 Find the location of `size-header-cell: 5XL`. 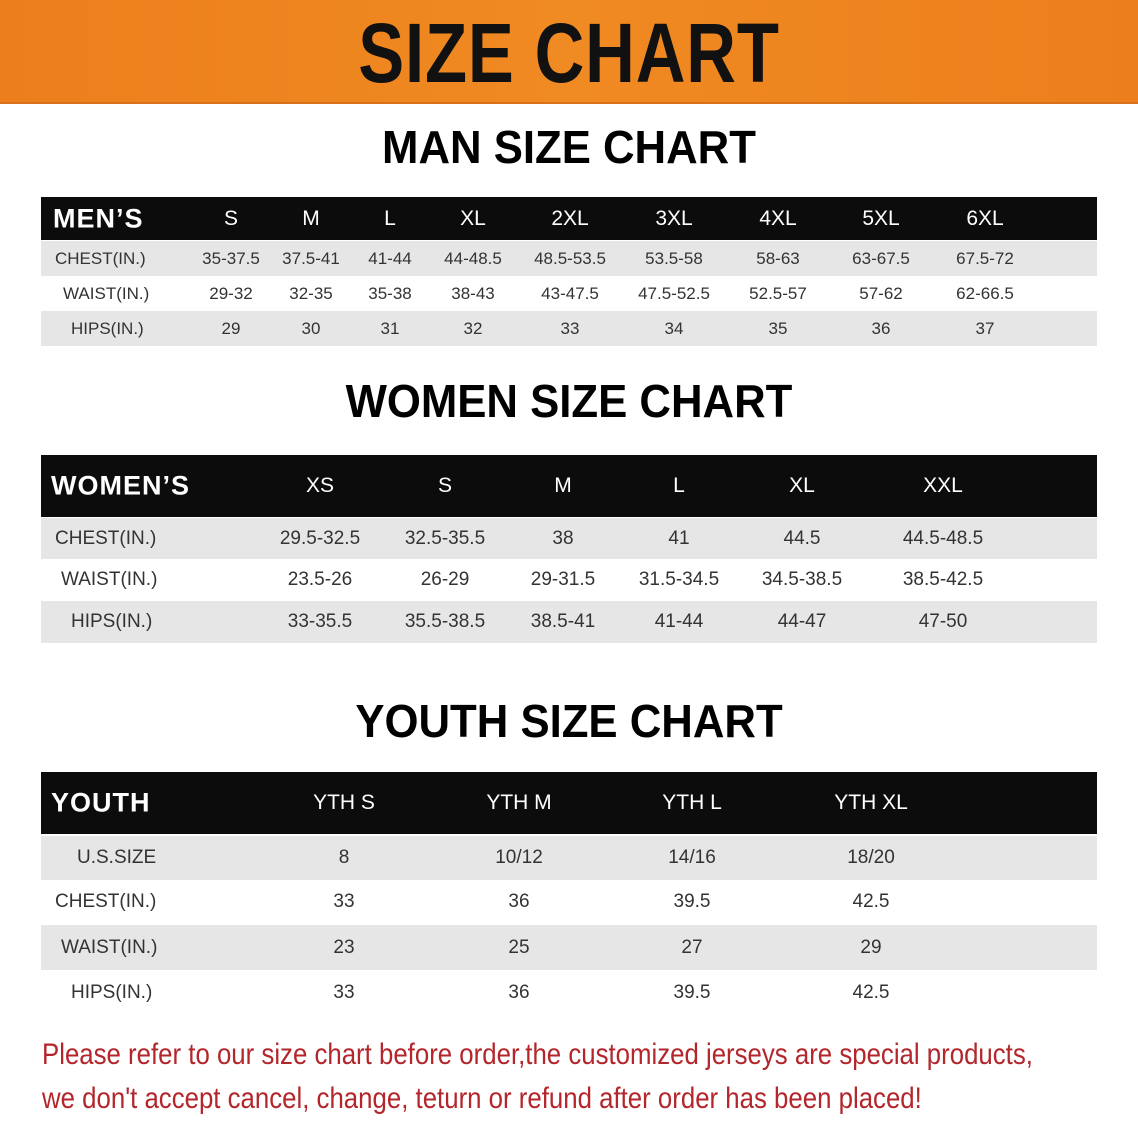

size-header-cell: 5XL is located at coordinates (881, 218).